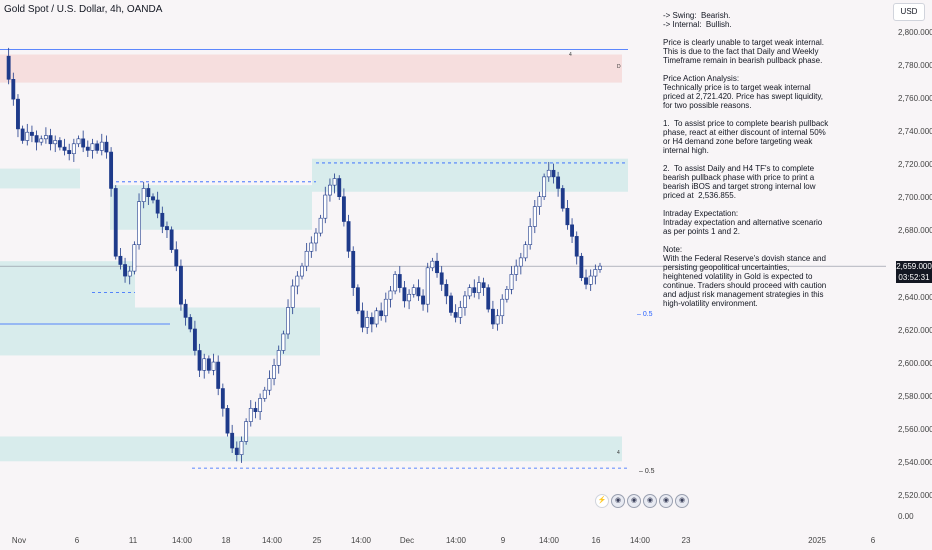 The image size is (932, 550). What do you see at coordinates (915, 66) in the screenshot?
I see `price-tick-label: 2,780.000` at bounding box center [915, 66].